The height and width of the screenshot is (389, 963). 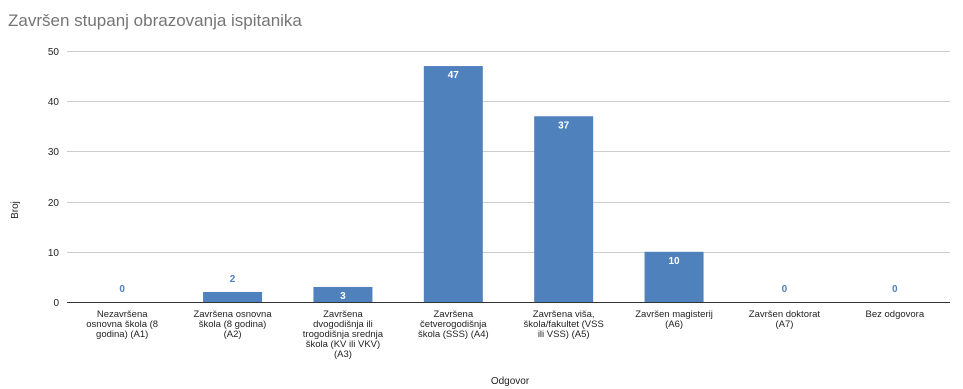 I want to click on x-tick-label-line: Bez odgovora, so click(x=895, y=314).